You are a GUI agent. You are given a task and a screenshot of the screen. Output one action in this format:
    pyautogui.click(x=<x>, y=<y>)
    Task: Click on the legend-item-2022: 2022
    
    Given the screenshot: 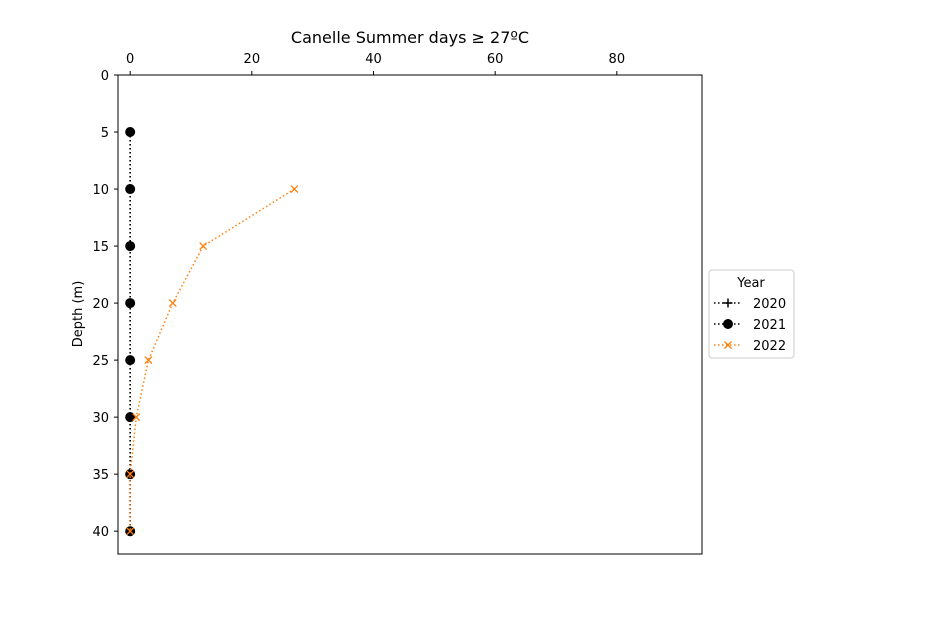 What is the action you would take?
    pyautogui.click(x=750, y=346)
    